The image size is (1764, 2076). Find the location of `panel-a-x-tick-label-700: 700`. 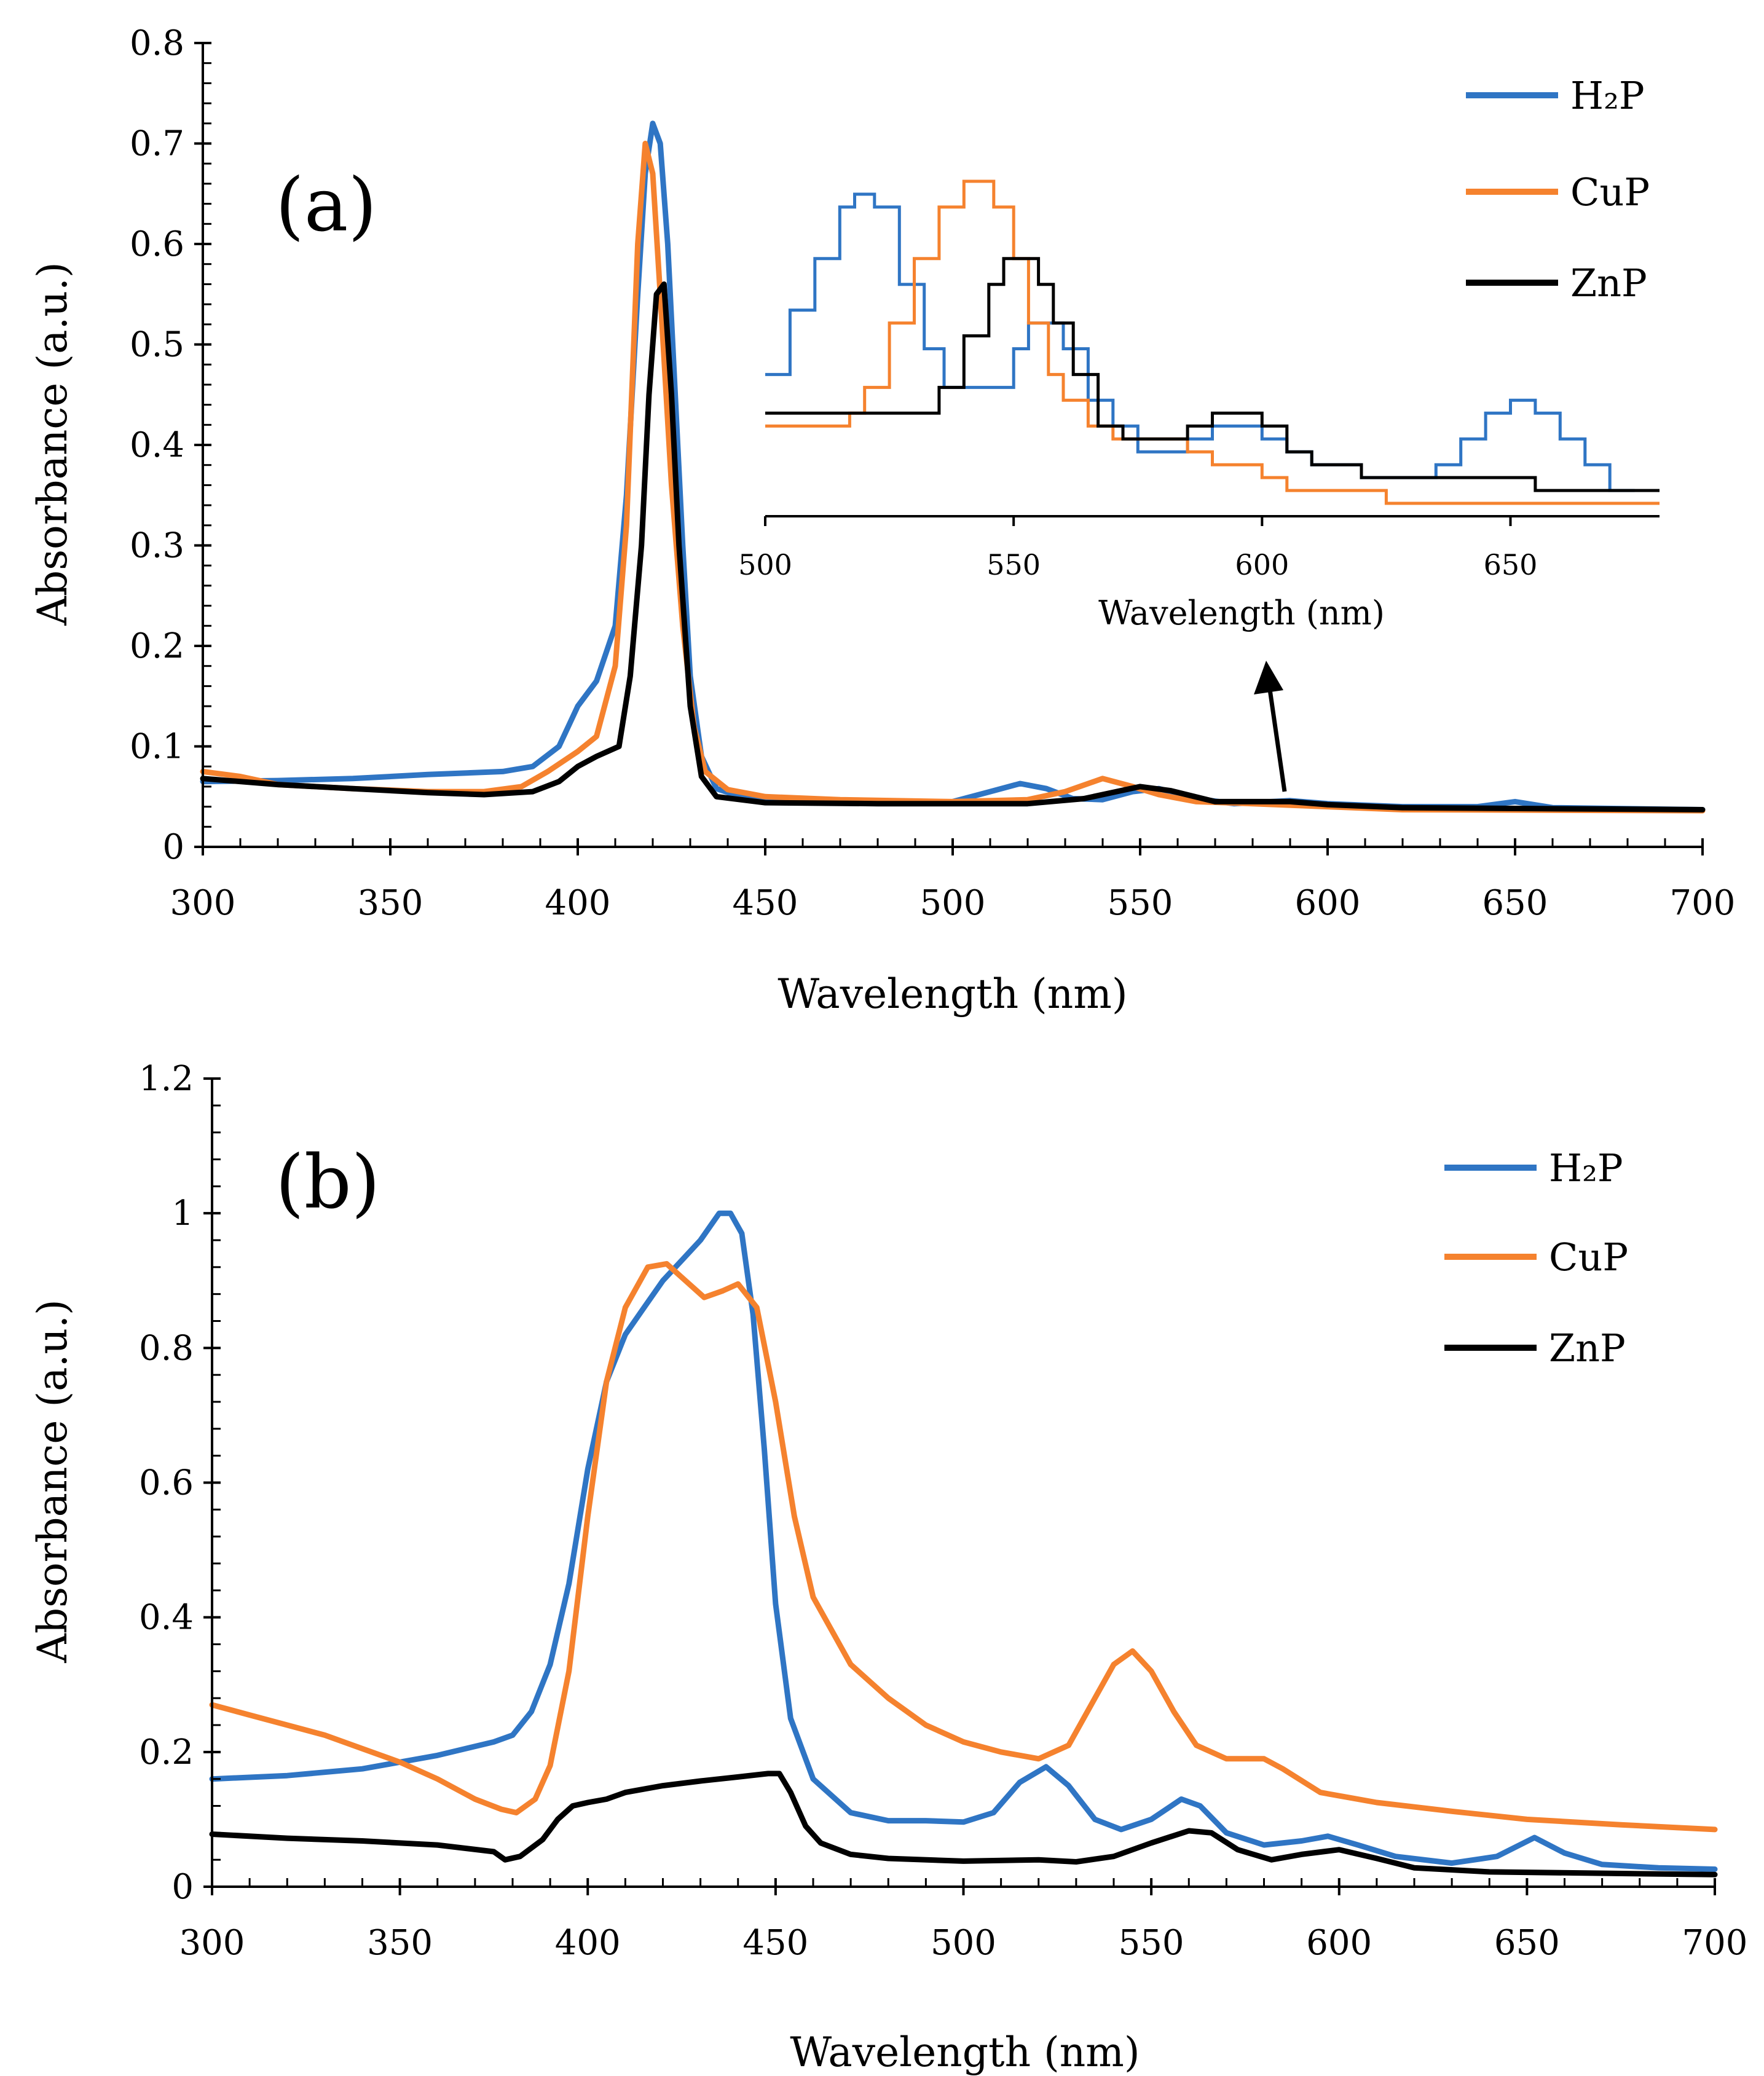

panel-a-x-tick-label-700: 700 is located at coordinates (1703, 903).